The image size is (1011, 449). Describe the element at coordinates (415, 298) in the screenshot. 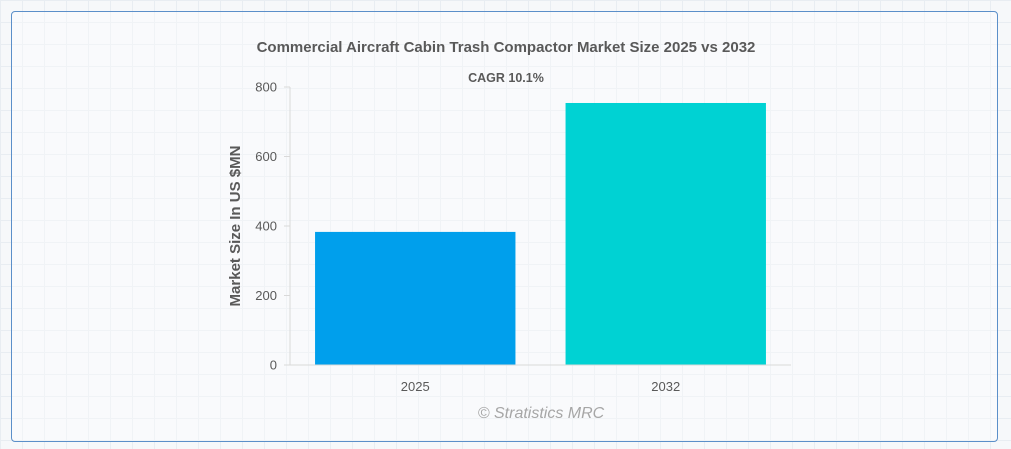

I see `bar-2025` at that location.